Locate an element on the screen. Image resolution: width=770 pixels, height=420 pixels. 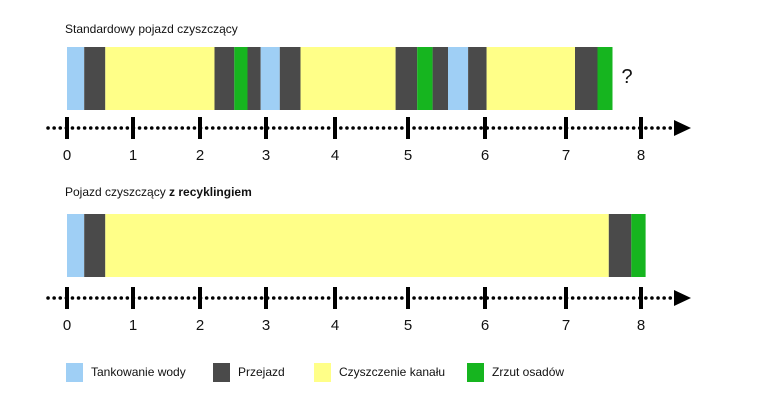
legend-label: Przejazd is located at coordinates (261, 372).